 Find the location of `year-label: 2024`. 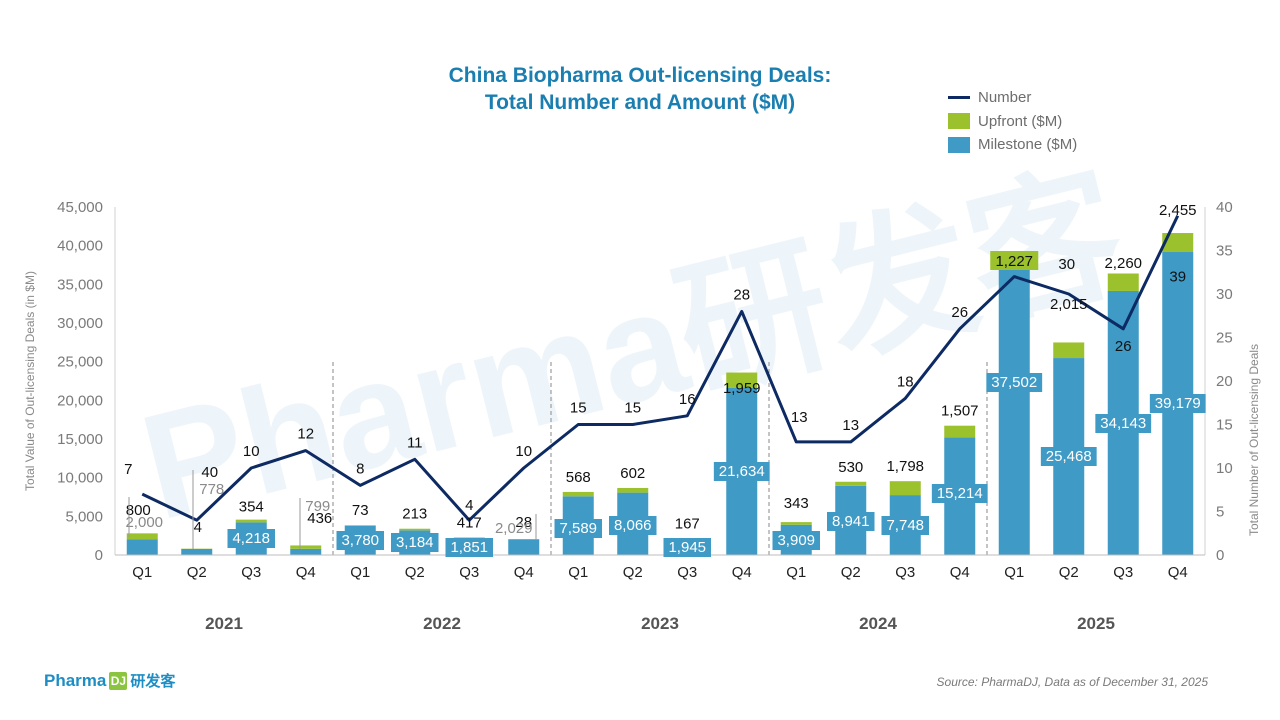

year-label: 2024 is located at coordinates (878, 623).